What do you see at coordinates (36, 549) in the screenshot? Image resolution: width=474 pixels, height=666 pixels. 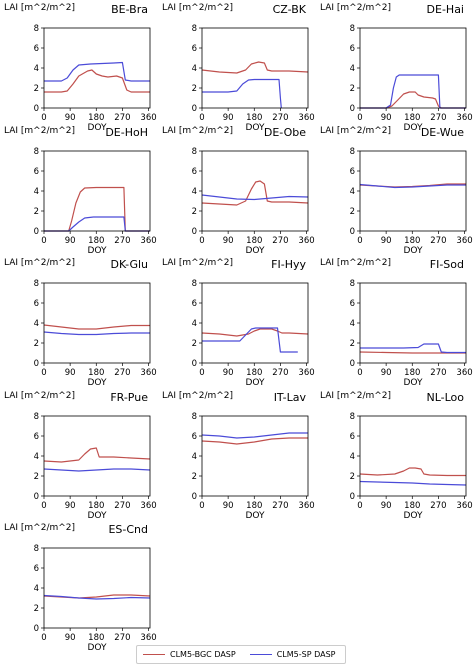 I see `panel-13-ytick-label: 8` at bounding box center [36, 549].